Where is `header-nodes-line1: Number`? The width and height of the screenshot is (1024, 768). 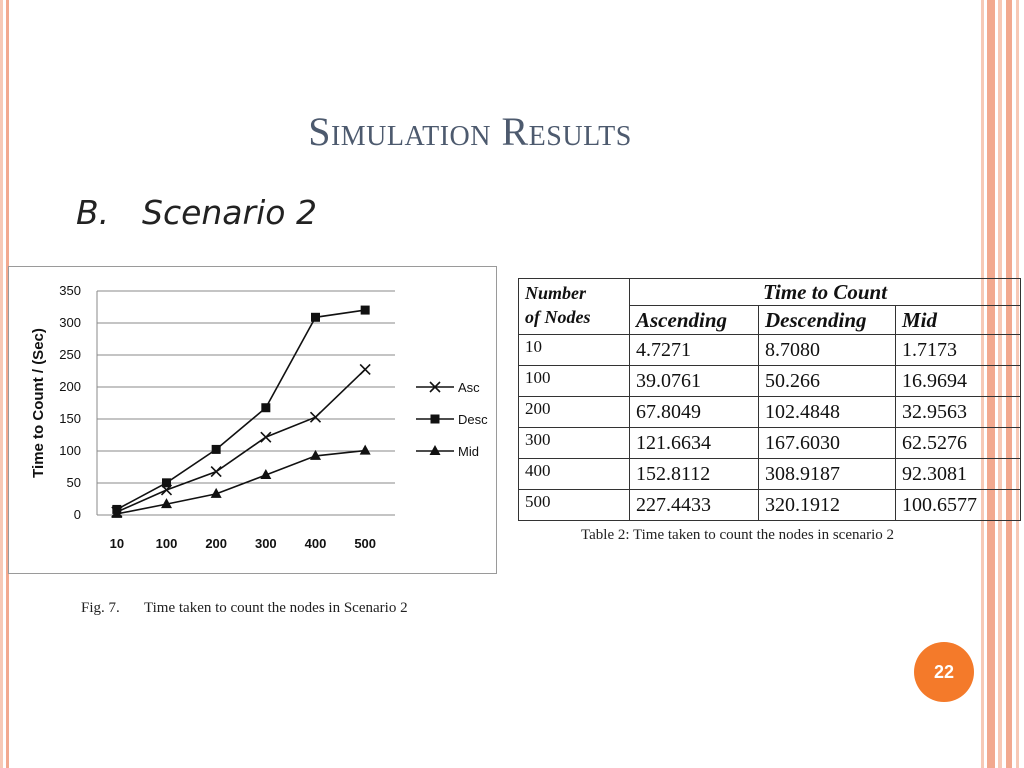 header-nodes-line1: Number is located at coordinates (556, 293).